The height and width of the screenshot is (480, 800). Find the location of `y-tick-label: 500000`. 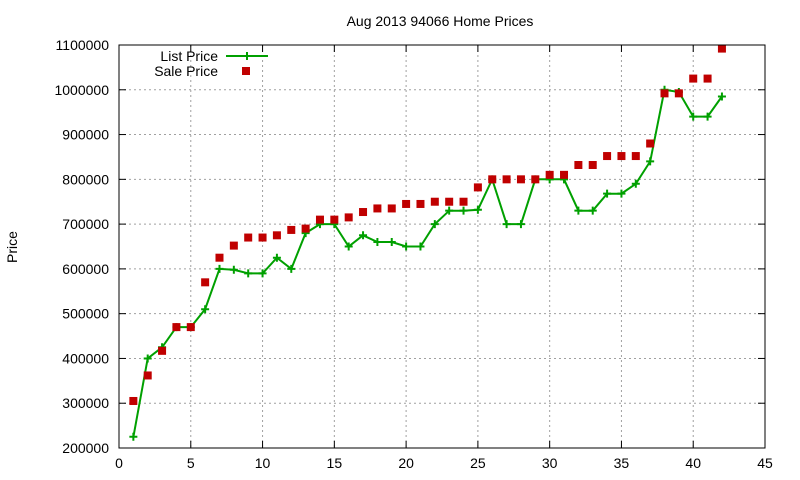

y-tick-label: 500000 is located at coordinates (85, 314).